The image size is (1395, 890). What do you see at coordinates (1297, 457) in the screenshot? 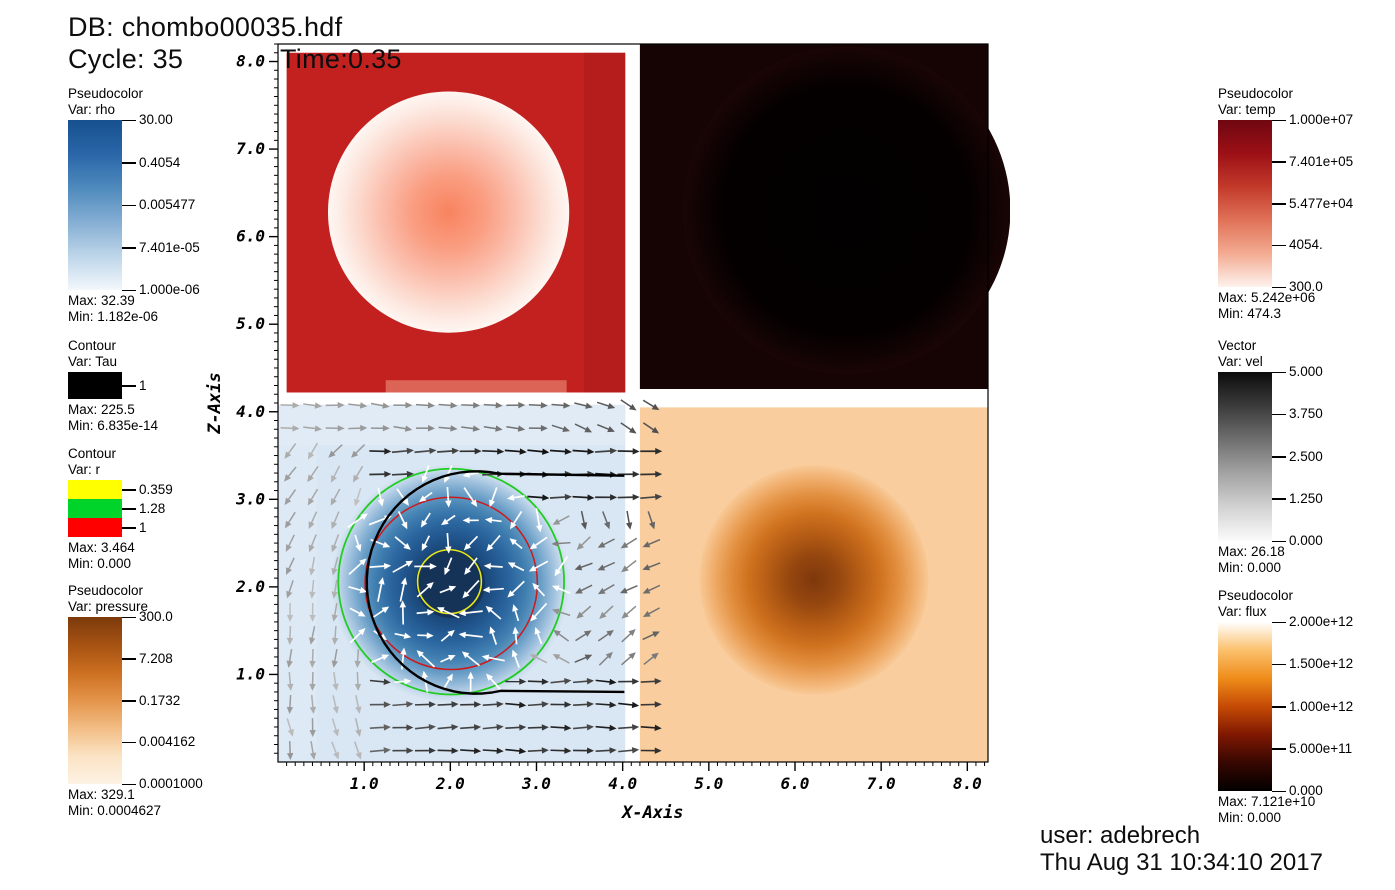
I see `colorbar-tick: 2.500` at bounding box center [1297, 457].